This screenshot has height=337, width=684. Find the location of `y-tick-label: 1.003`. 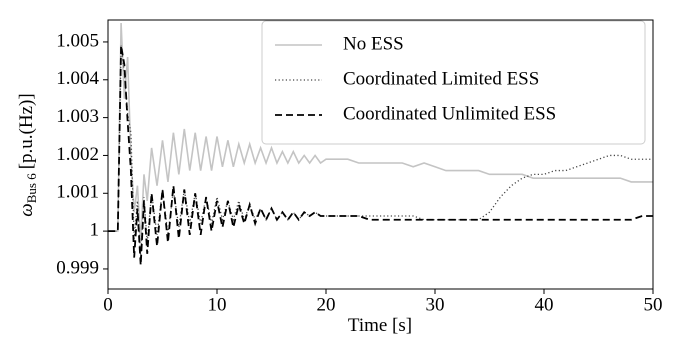

y-tick-label: 1.003 is located at coordinates (77, 116).